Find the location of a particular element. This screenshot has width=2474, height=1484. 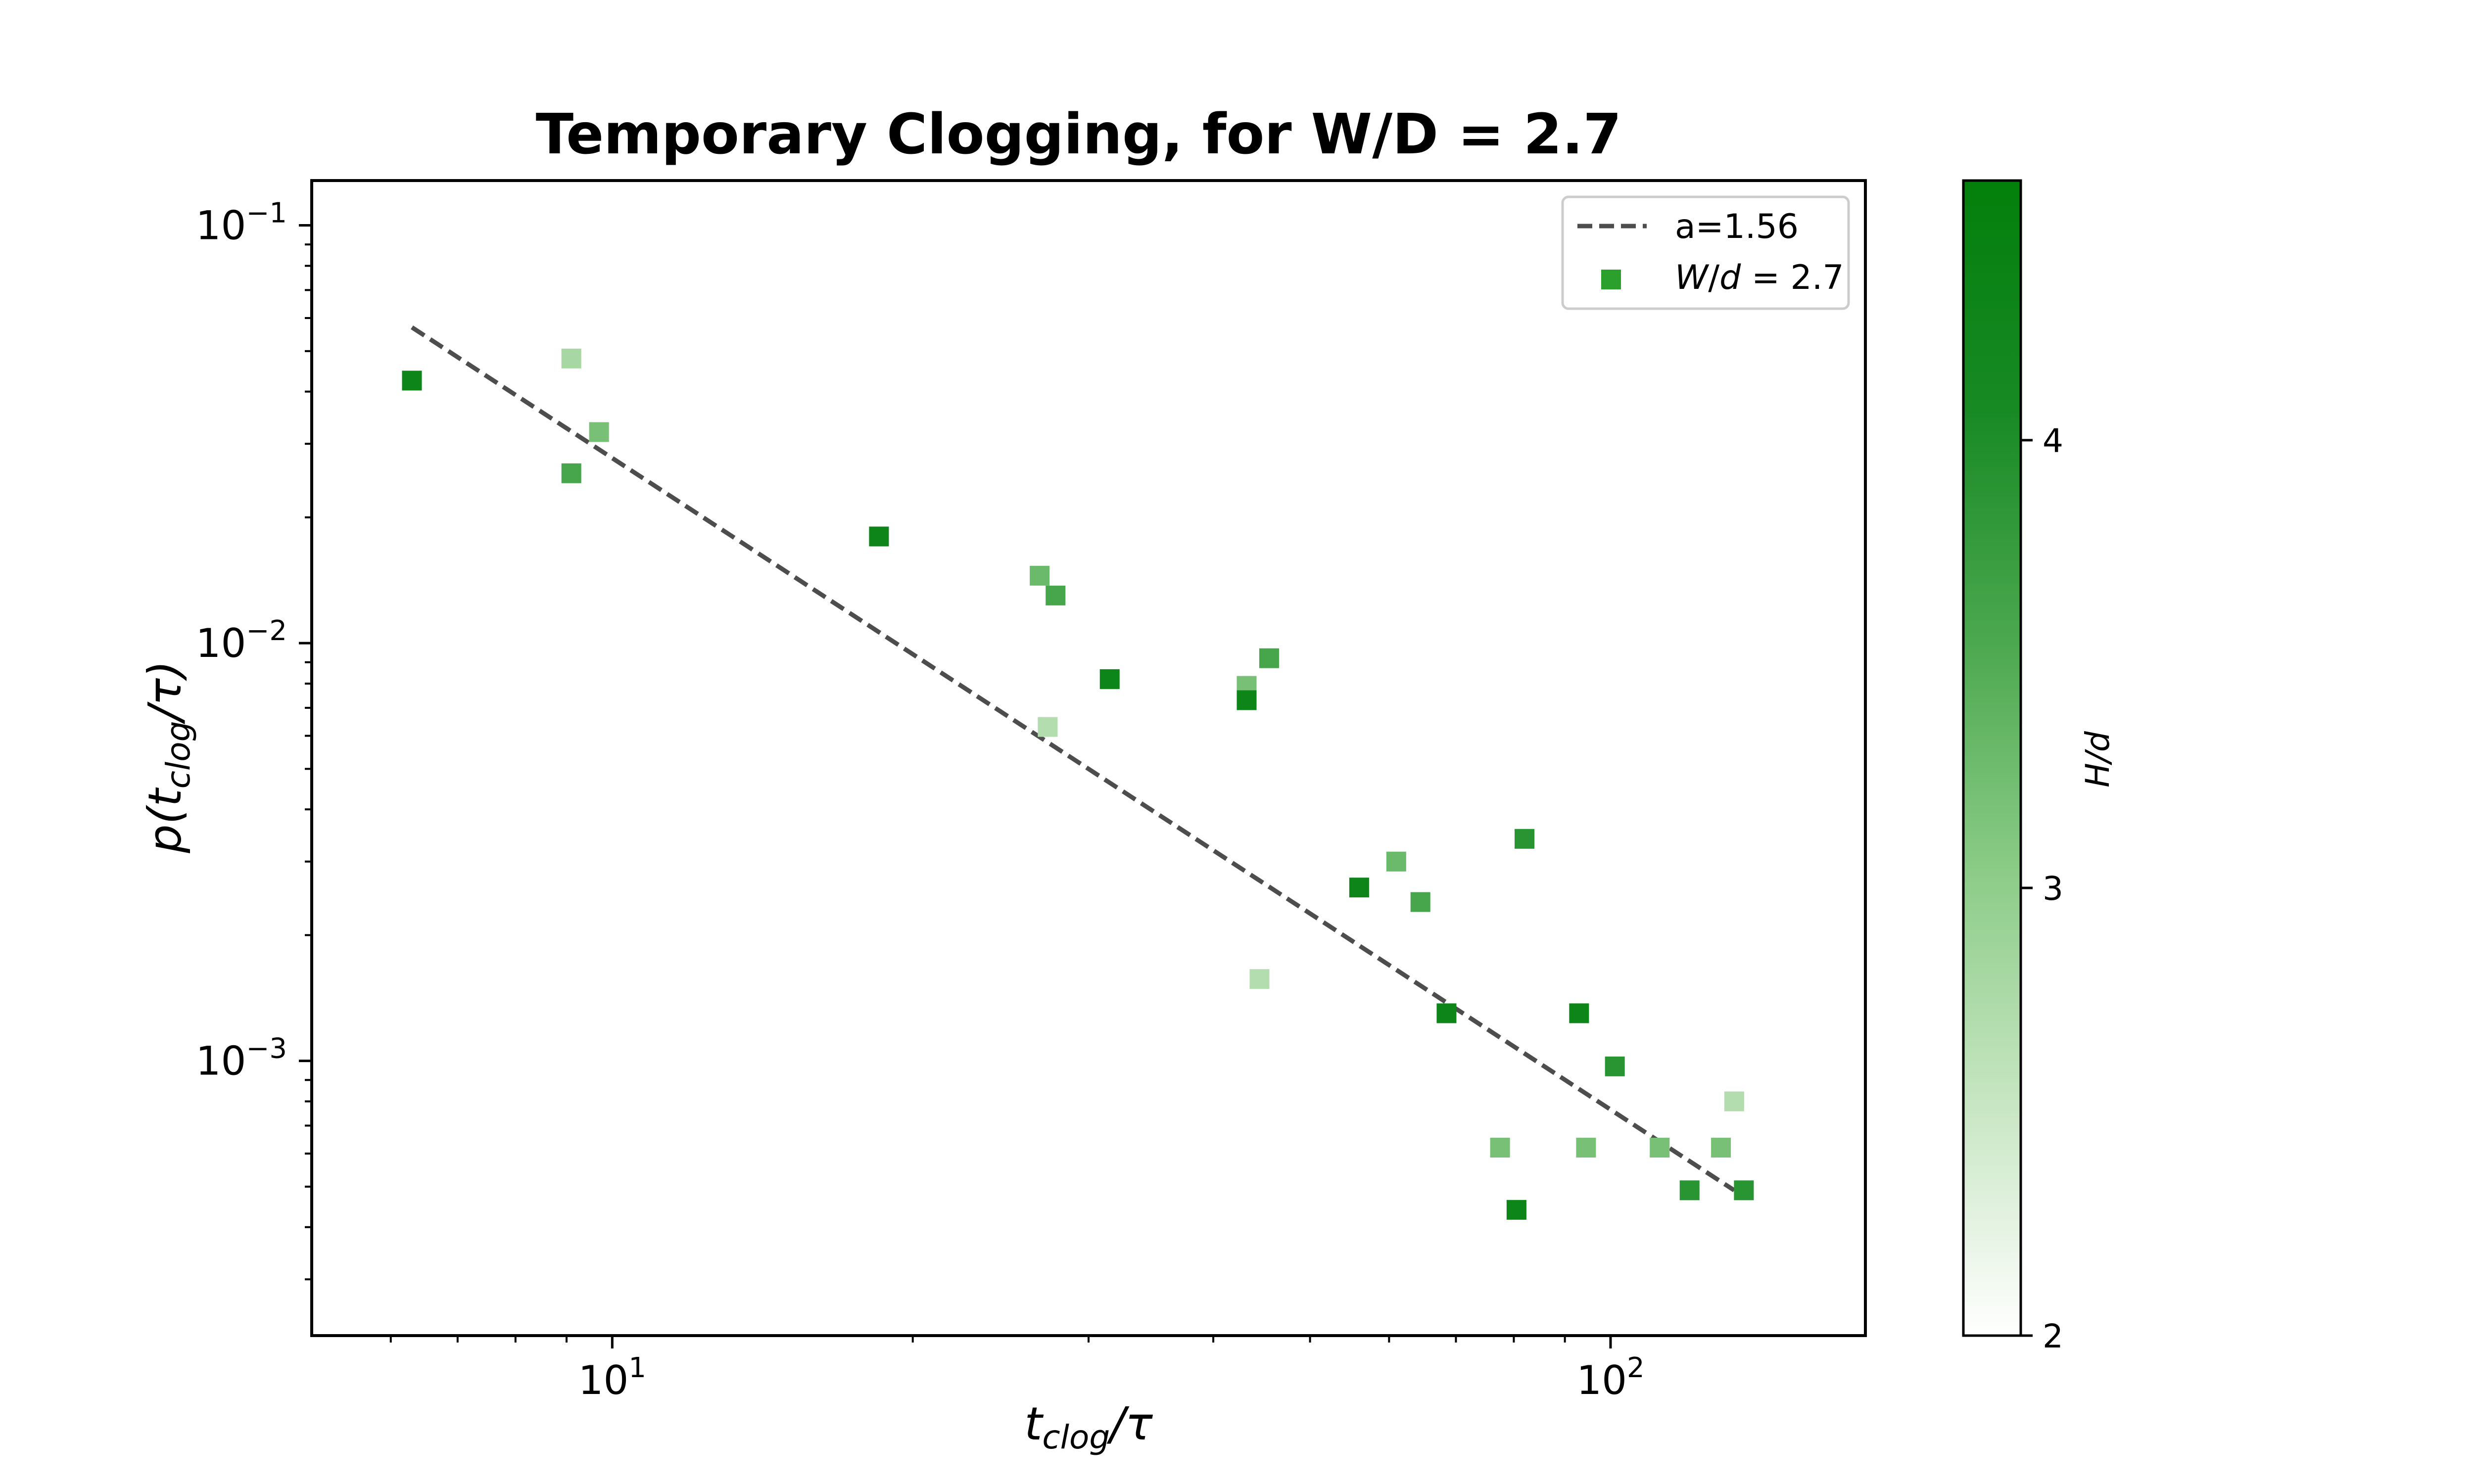

y-tick-label: 10⁻³ is located at coordinates (242, 1058).